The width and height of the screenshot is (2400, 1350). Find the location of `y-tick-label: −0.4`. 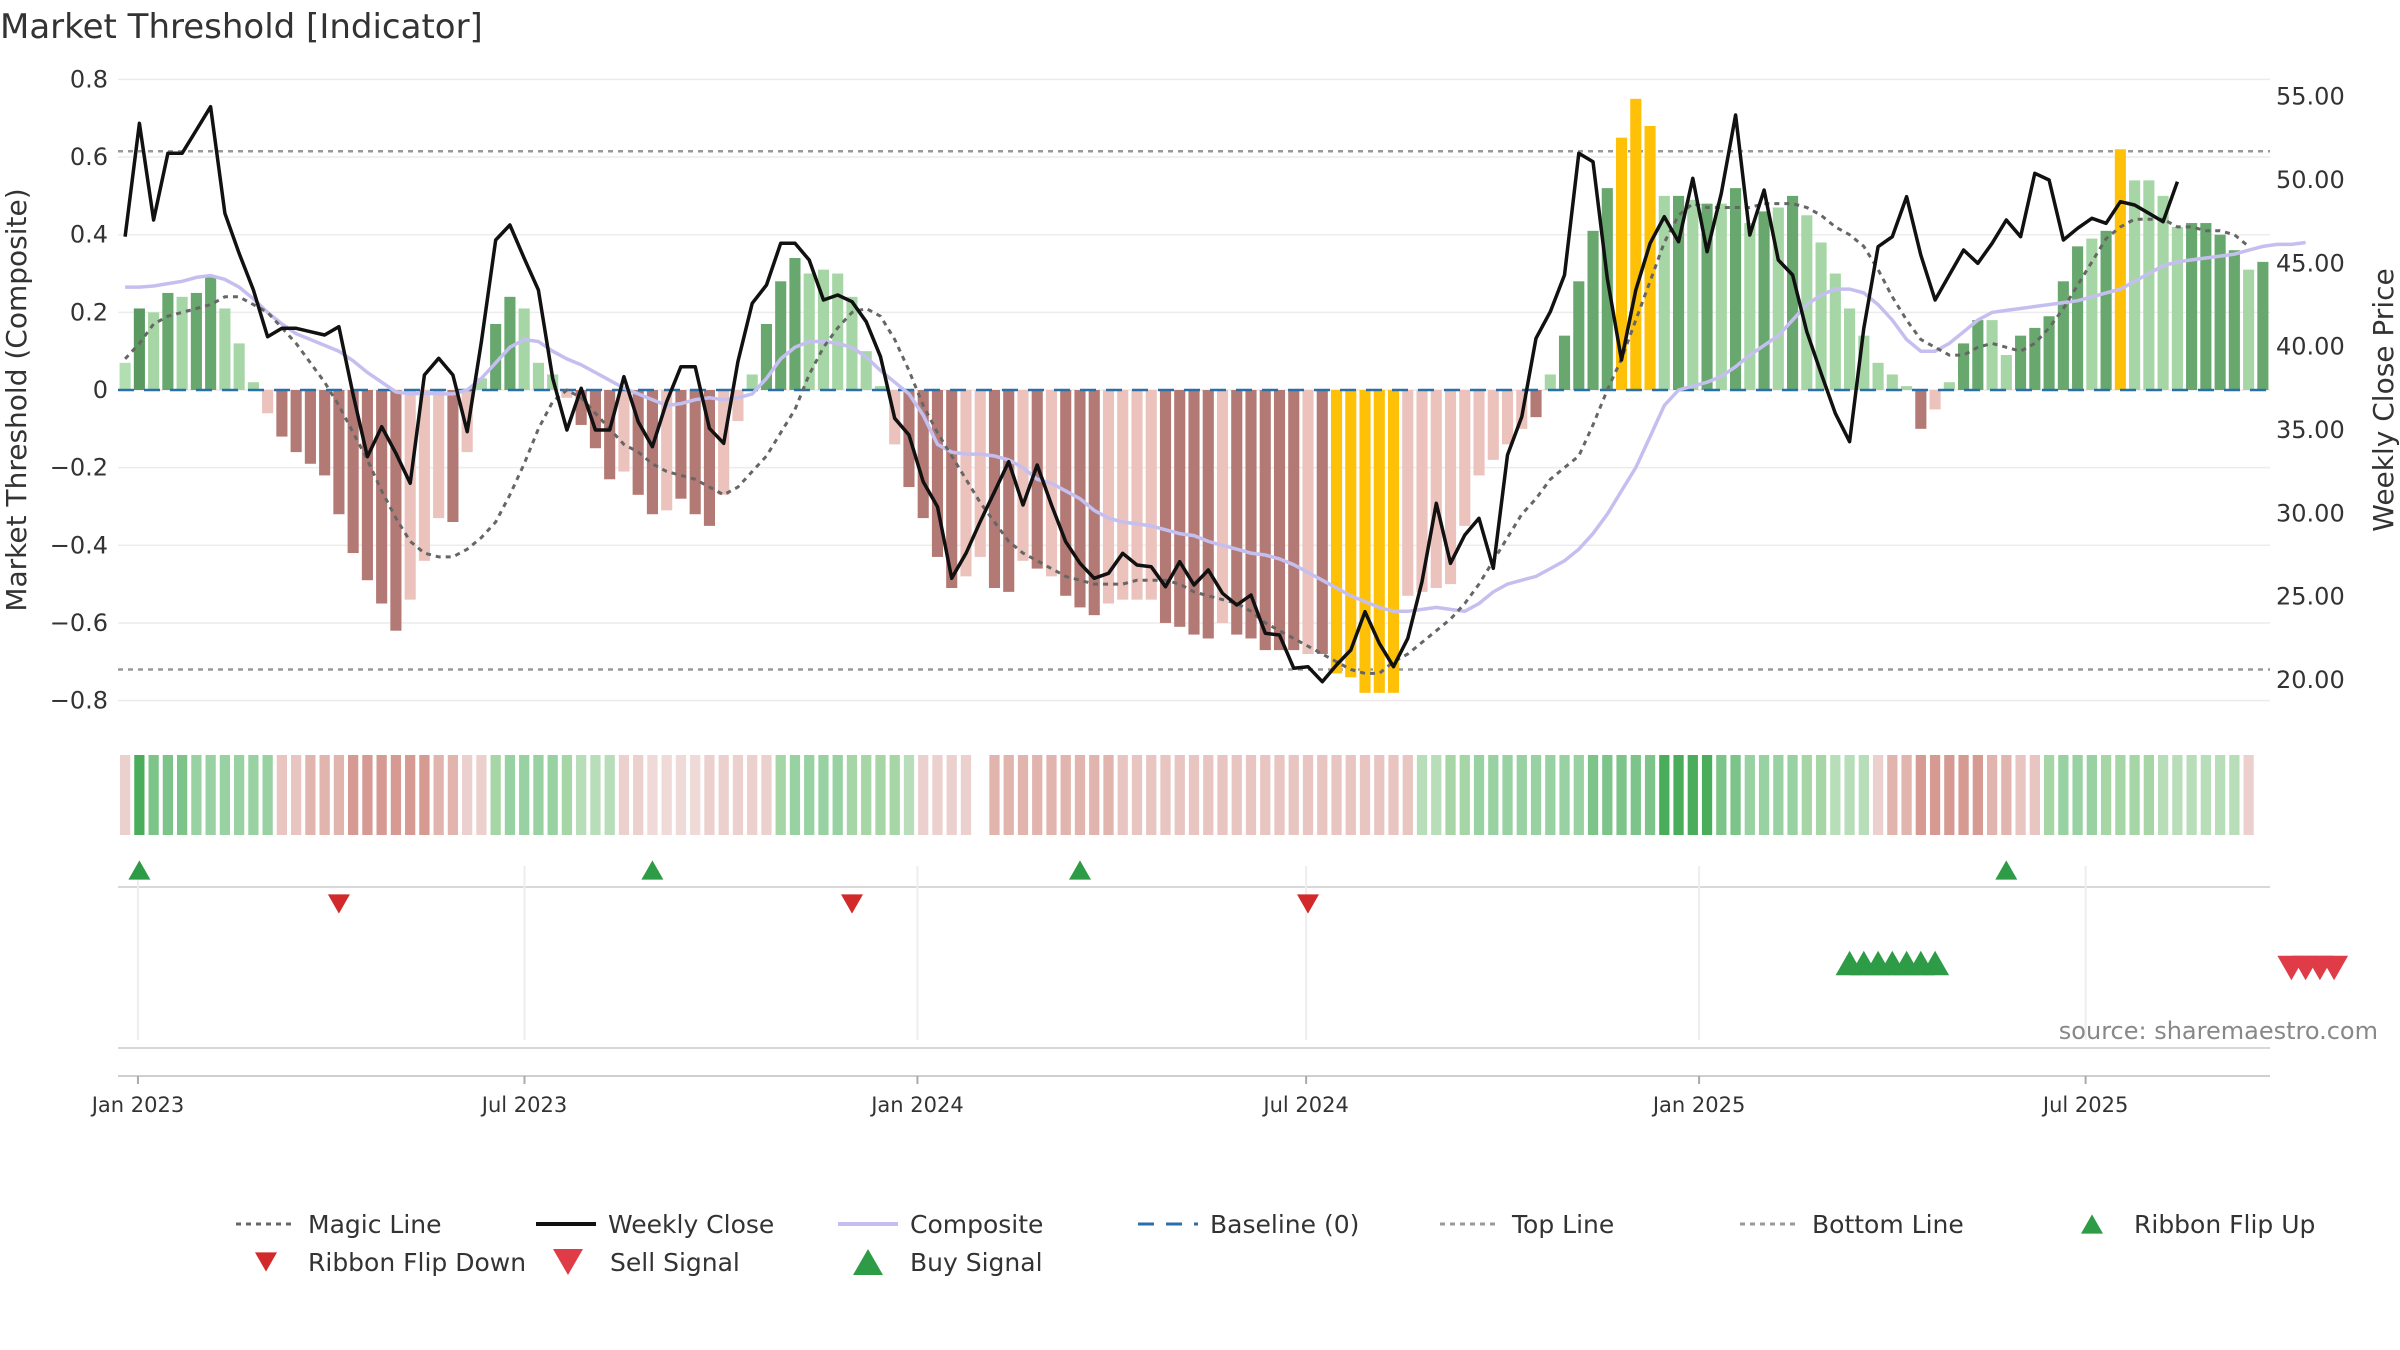

y-tick-label: −0.4 is located at coordinates (79, 545).